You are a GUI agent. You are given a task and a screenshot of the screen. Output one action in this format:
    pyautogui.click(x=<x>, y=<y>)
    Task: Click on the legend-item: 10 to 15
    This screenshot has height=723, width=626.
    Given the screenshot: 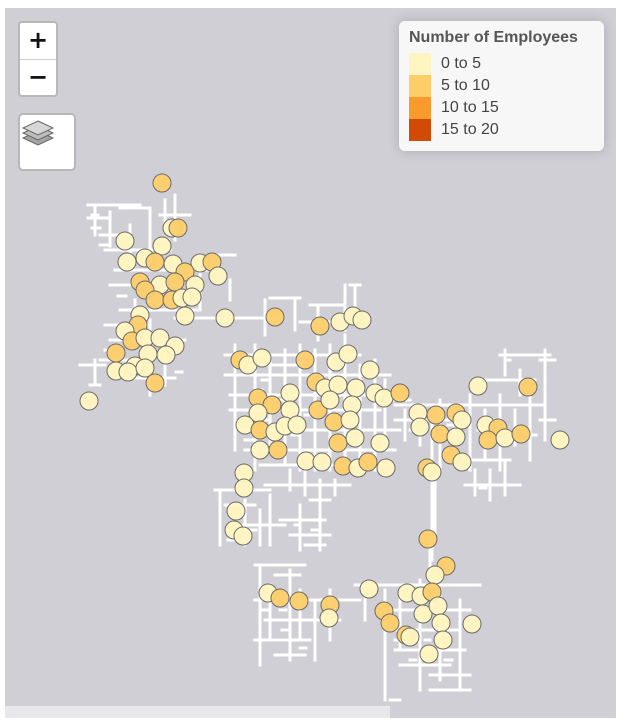 What is the action you would take?
    pyautogui.click(x=501, y=108)
    